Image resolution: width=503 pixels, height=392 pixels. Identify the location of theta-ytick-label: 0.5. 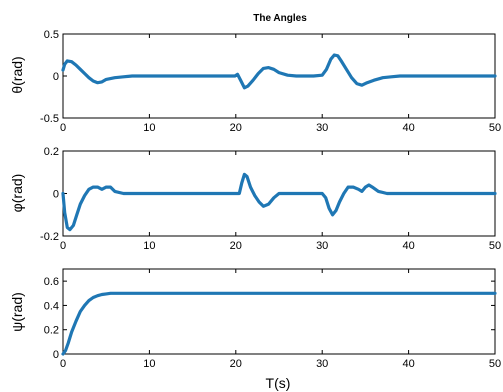
(51, 35).